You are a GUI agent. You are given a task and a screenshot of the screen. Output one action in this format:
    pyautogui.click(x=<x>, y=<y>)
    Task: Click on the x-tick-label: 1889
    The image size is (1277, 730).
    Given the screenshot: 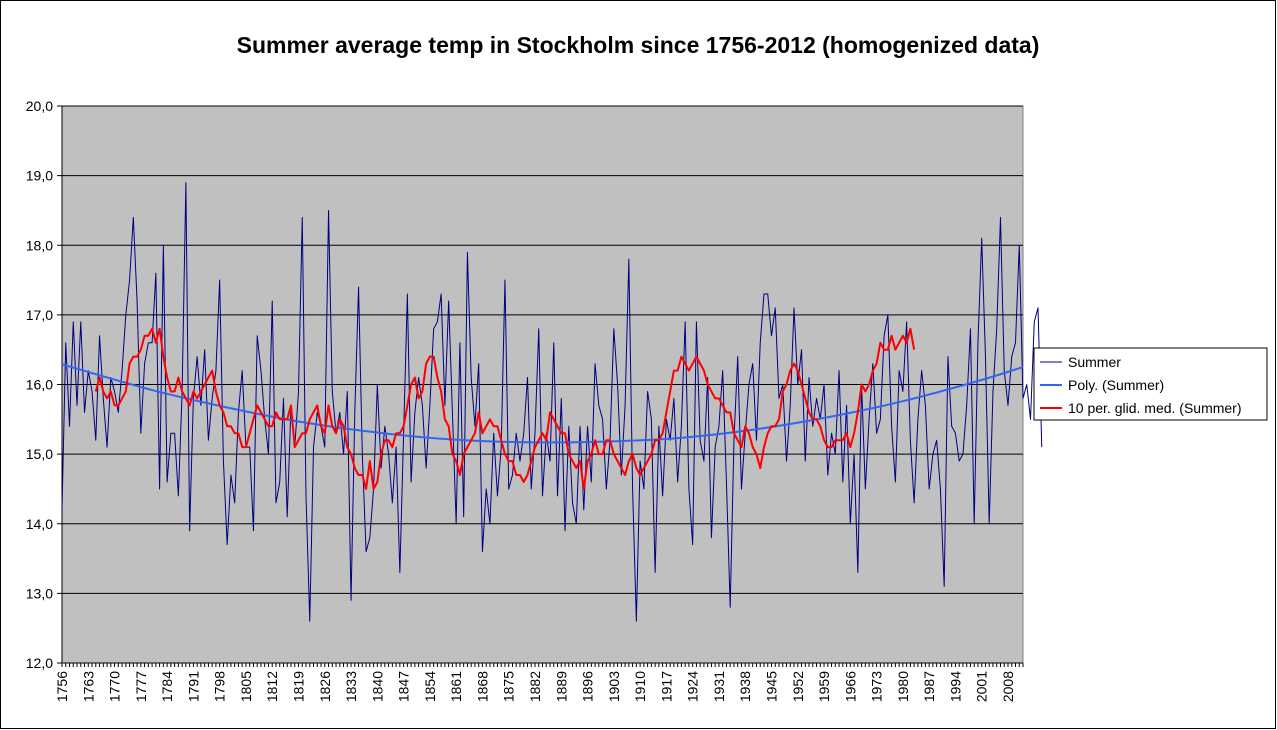 What is the action you would take?
    pyautogui.click(x=561, y=686)
    